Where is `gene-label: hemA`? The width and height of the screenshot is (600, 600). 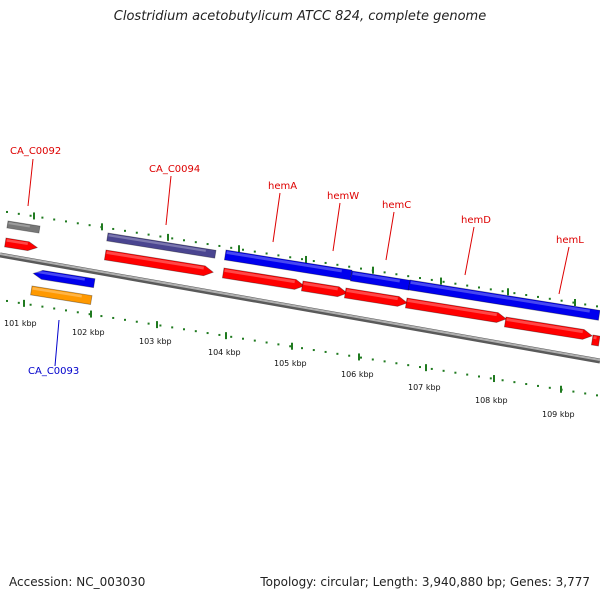
gene-label: hemA is located at coordinates (282, 186).